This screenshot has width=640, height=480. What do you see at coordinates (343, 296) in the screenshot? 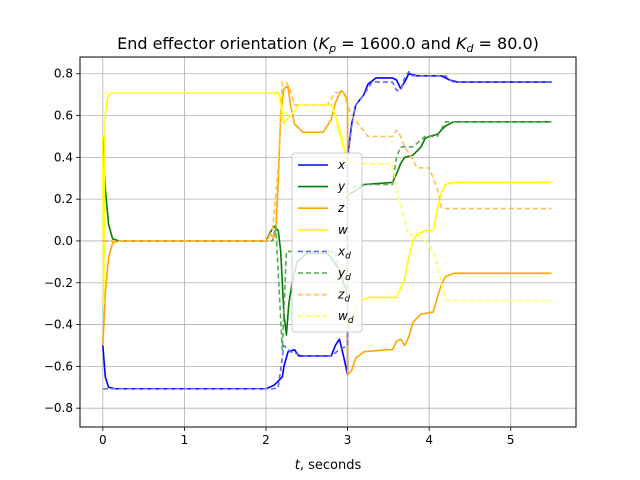
I see `legend-entry-label: zd` at bounding box center [343, 296].